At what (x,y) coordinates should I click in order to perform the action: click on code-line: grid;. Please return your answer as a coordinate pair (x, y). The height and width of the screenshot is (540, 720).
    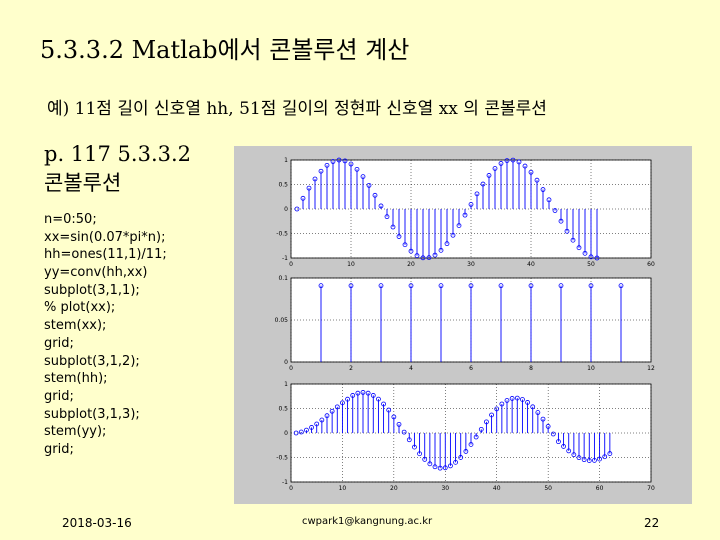
    Looking at the image, I should click on (59, 449).